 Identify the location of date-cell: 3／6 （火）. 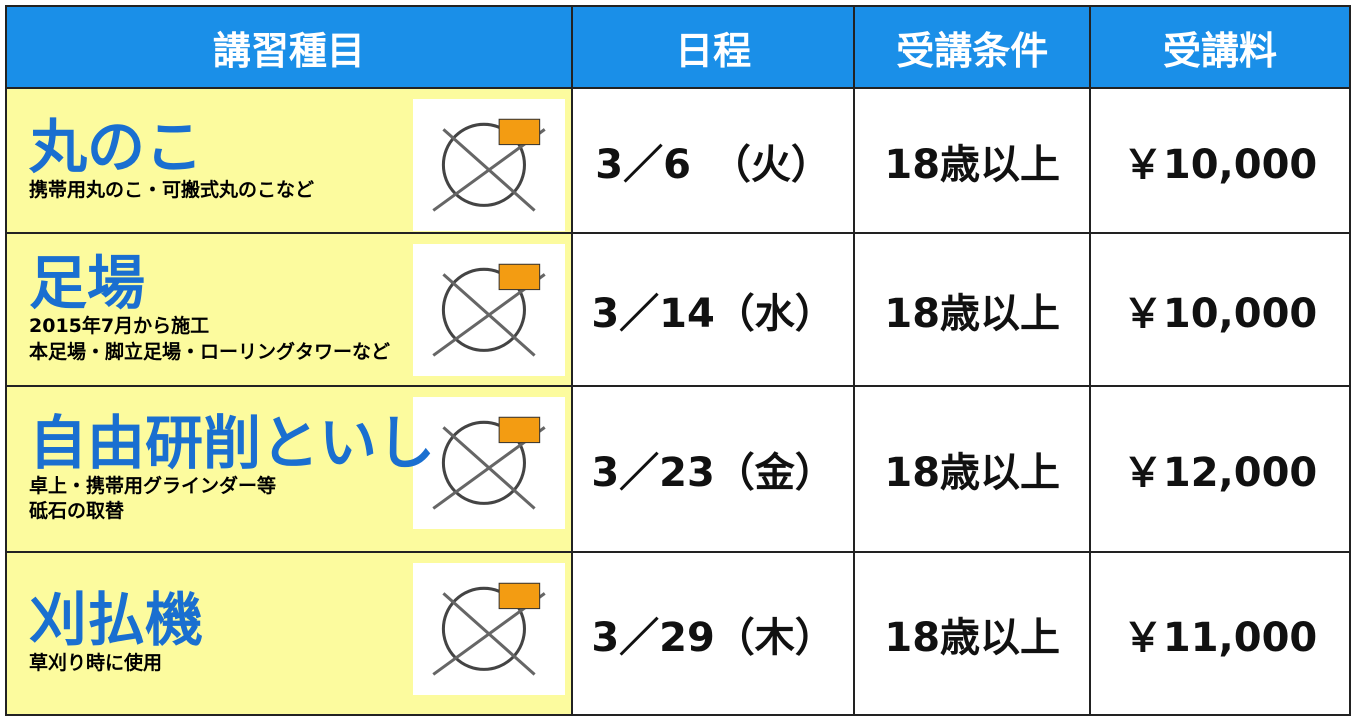
(713, 160).